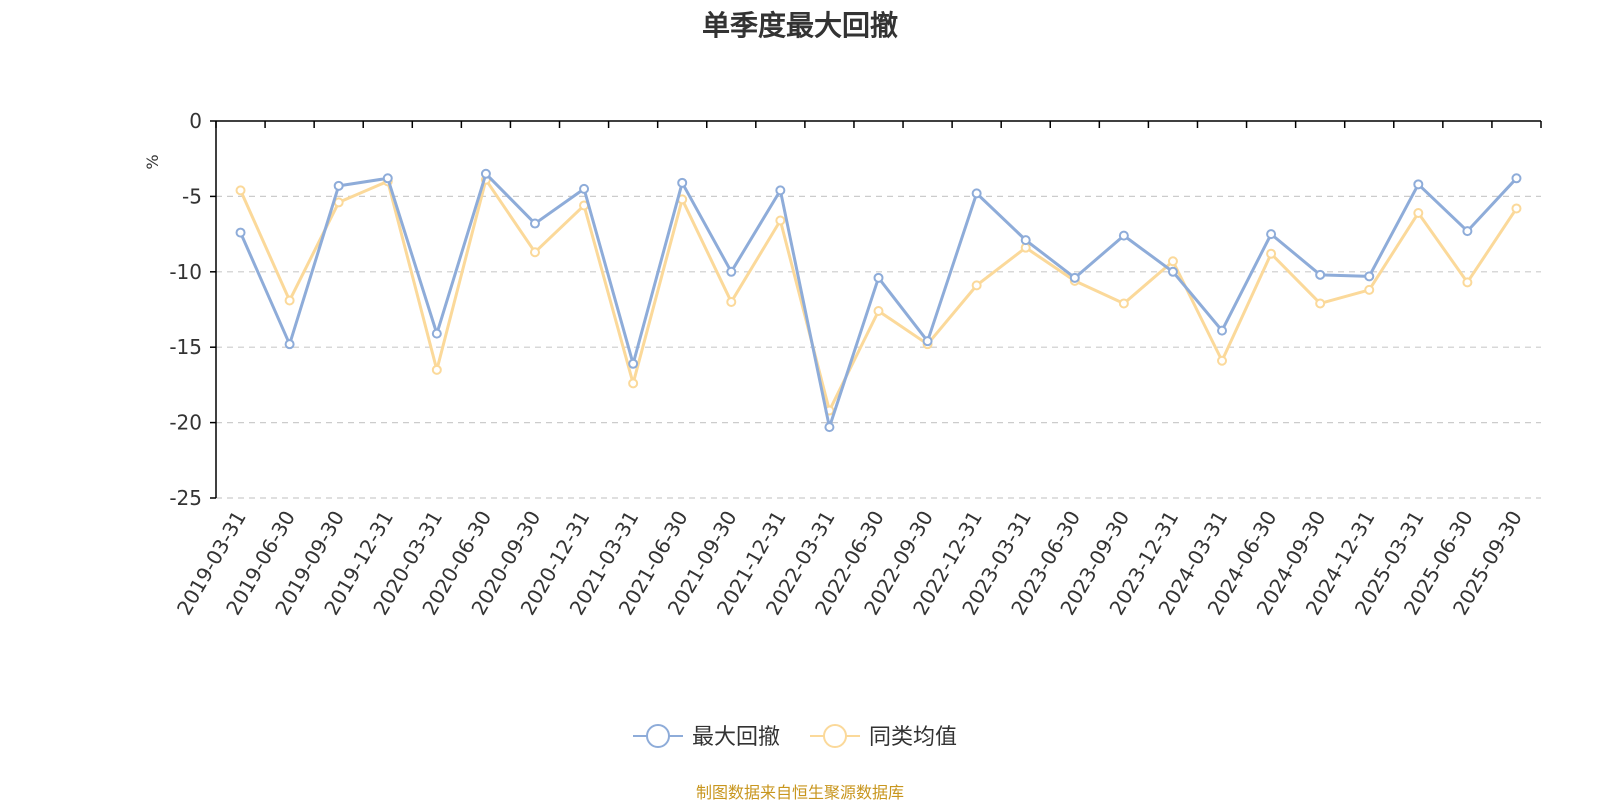  Describe the element at coordinates (736, 737) in the screenshot. I see `legend-label: 最大回撤` at that location.